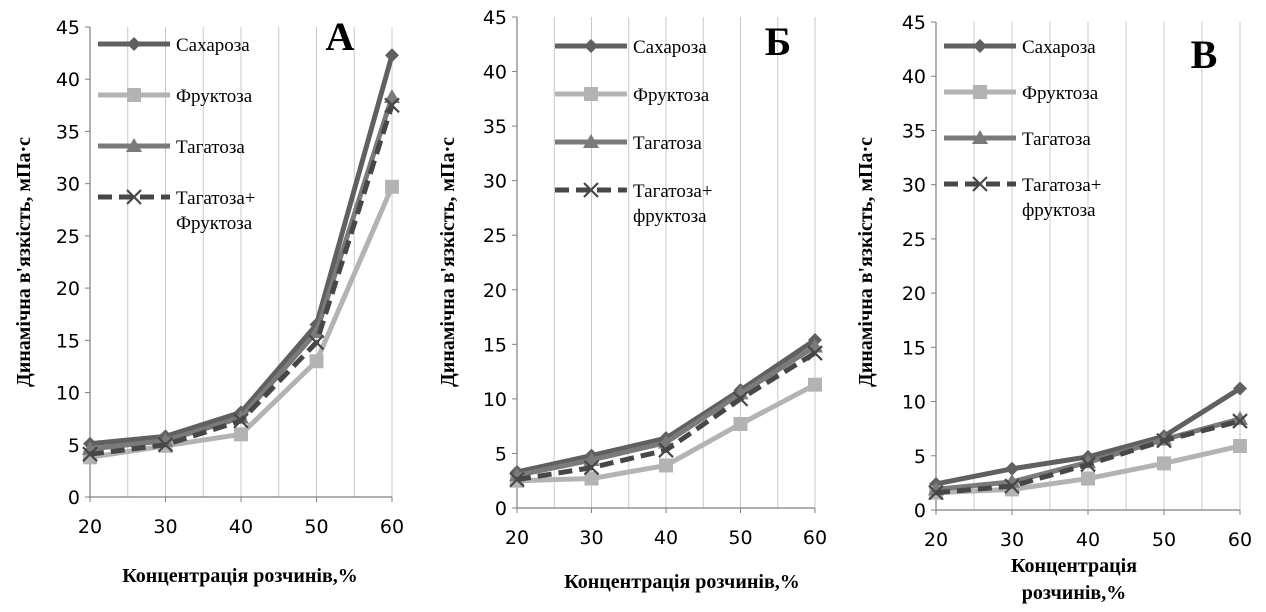 This screenshot has height=612, width=1266. What do you see at coordinates (495, 291) in the screenshot?
I see `y-tick-label: 20` at bounding box center [495, 291].